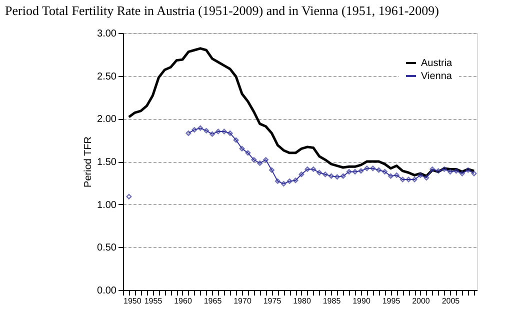 This screenshot has height=320, width=515. I want to click on y-axis-title: Period TFR, so click(88, 162).